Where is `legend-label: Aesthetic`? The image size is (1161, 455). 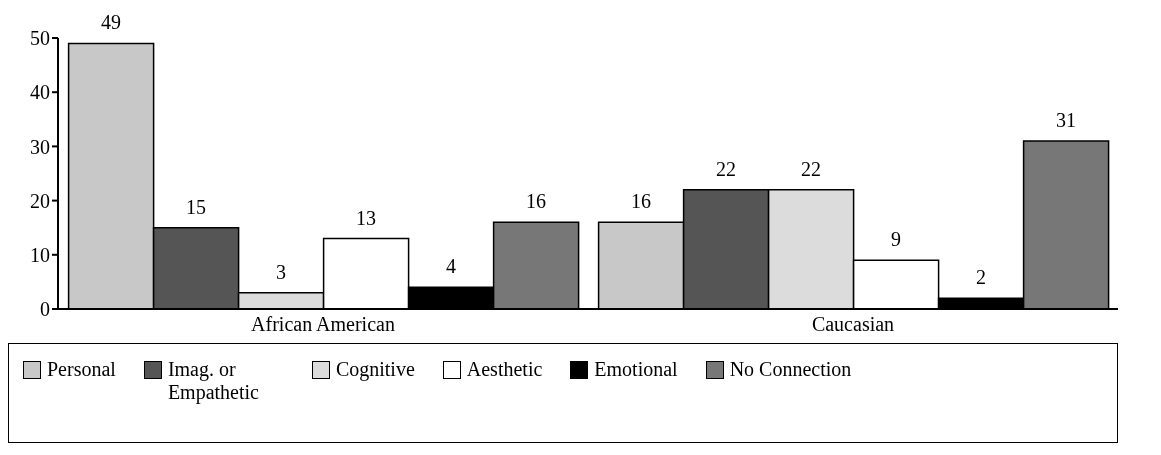
legend-label: Aesthetic is located at coordinates (504, 369).